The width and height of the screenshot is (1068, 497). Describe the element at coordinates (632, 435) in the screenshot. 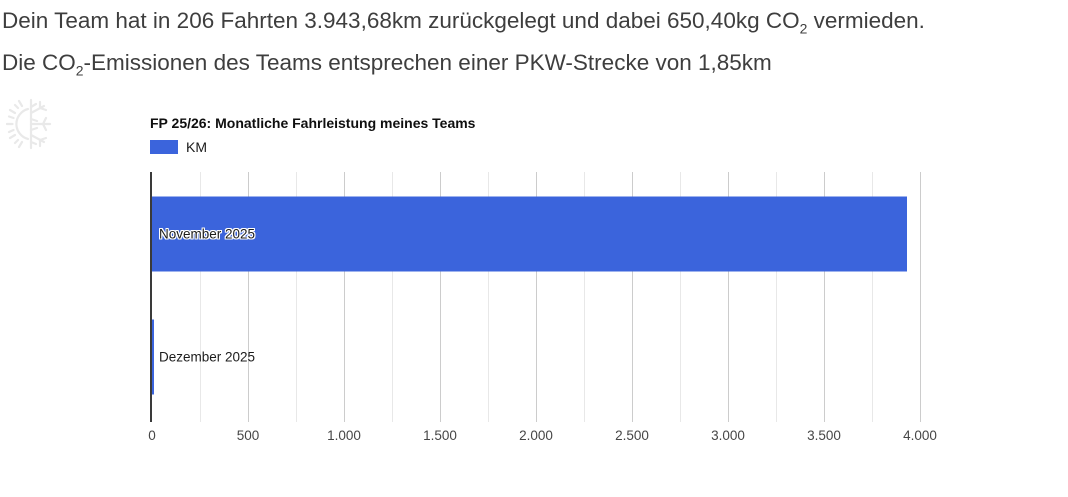

I see `x-tick-label: 2.500` at that location.